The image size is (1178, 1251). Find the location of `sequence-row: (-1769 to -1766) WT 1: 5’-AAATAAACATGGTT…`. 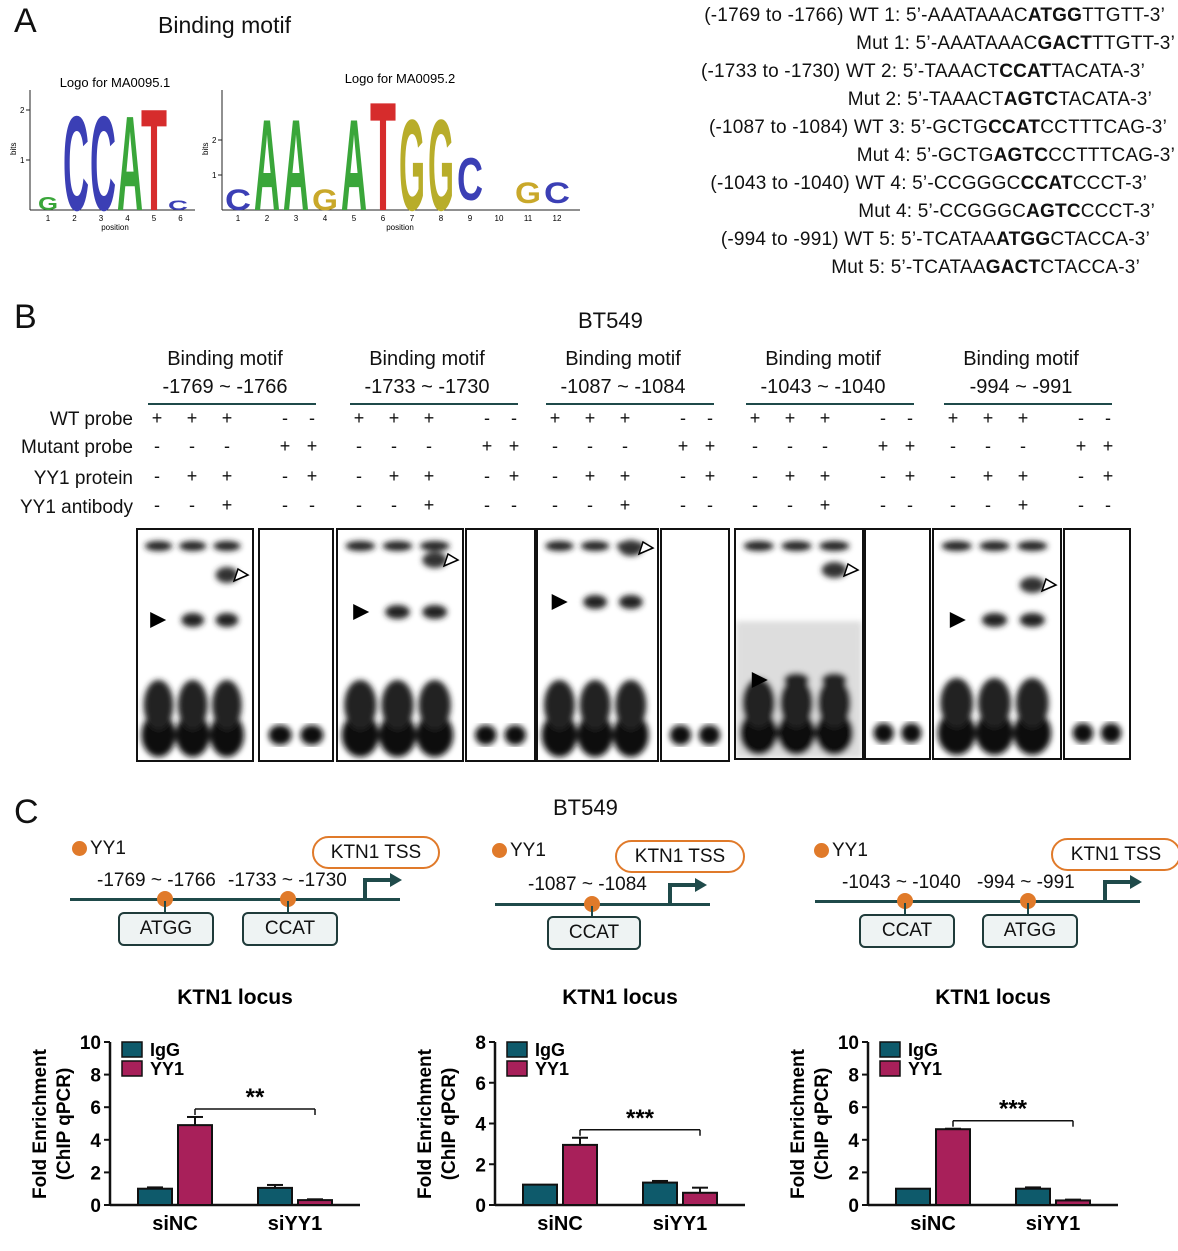

sequence-row: (-1769 to -1766) WT 1: 5’-AAATAAACATGGTT… is located at coordinates (934, 16).